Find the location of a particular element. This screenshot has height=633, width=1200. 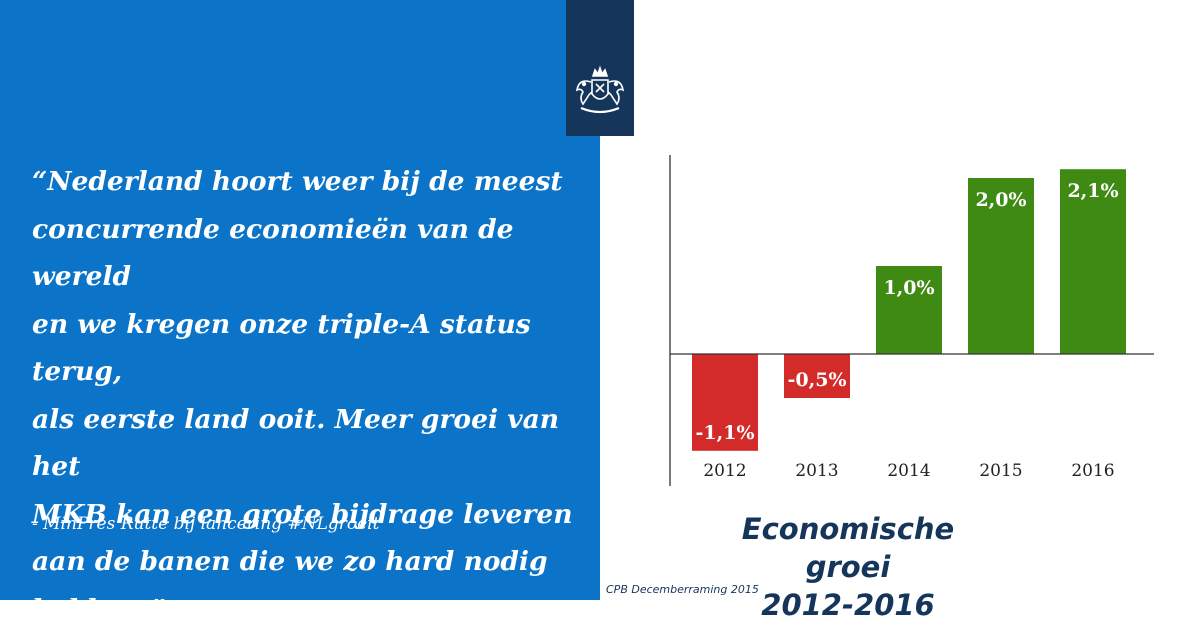

bar-2013 is located at coordinates (817, 376).